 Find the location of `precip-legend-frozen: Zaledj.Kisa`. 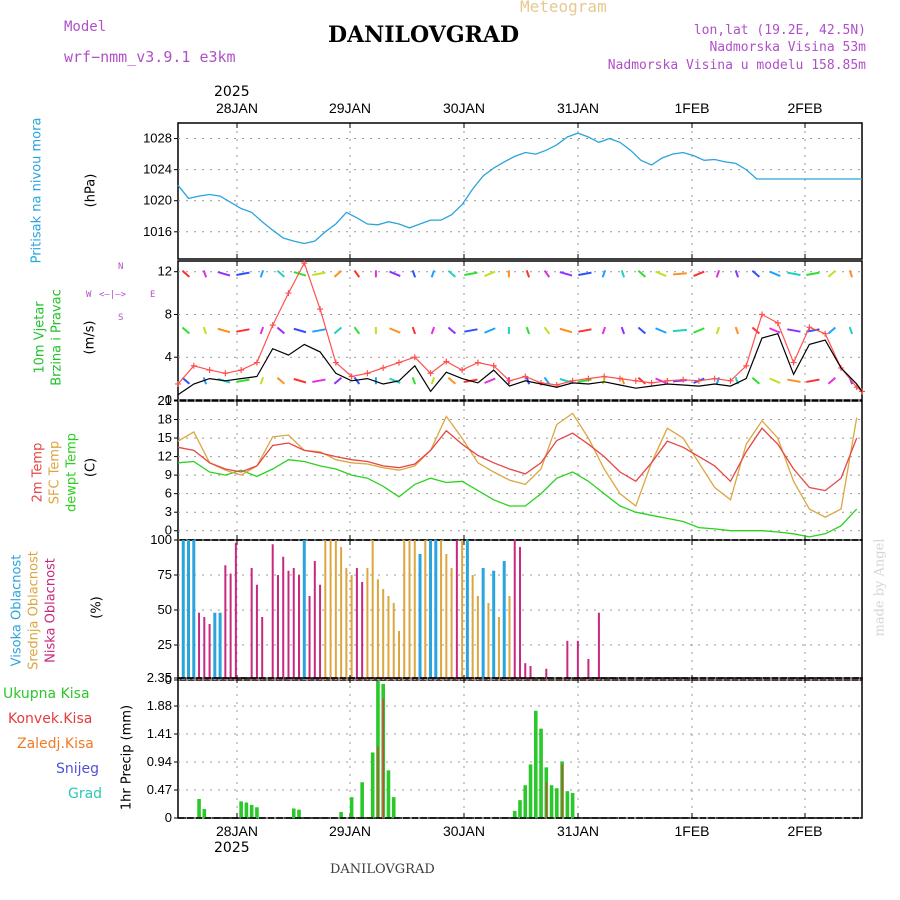

precip-legend-frozen: Zaledj.Kisa is located at coordinates (55, 744).